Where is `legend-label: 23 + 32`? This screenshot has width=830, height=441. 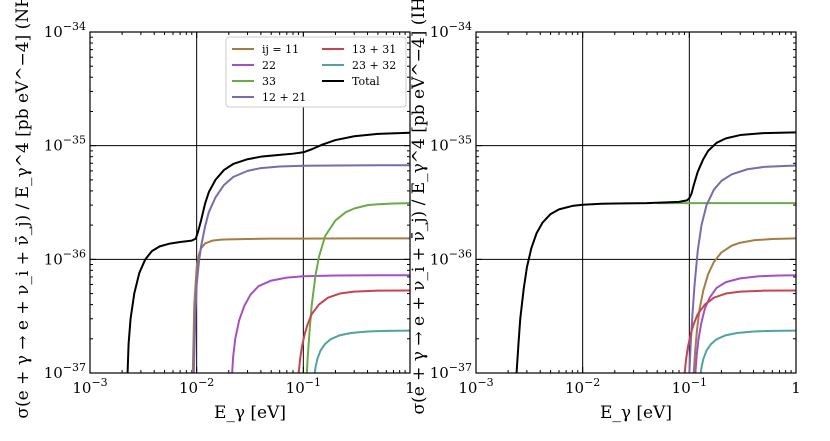 legend-label: 23 + 32 is located at coordinates (374, 65).